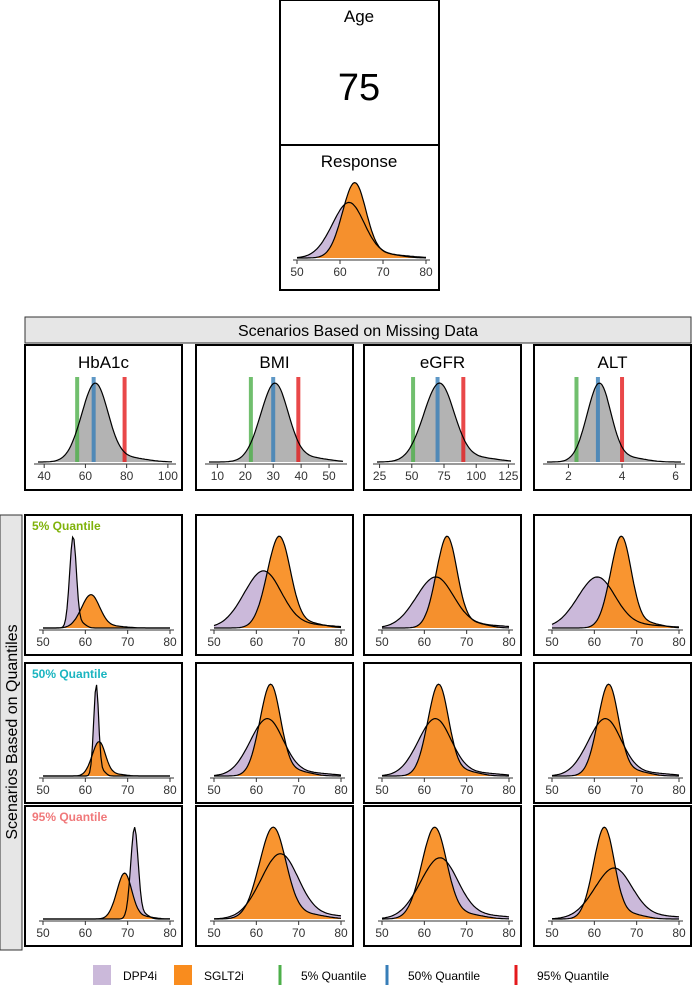 This screenshot has height=992, width=693. I want to click on response-tick-label: 70, so click(383, 272).